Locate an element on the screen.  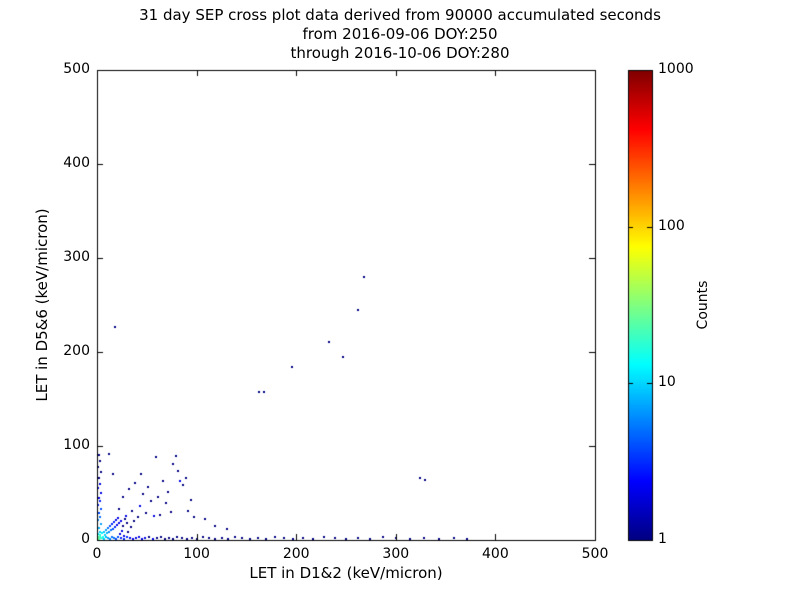
y-tick-label: 500 is located at coordinates (76, 69).